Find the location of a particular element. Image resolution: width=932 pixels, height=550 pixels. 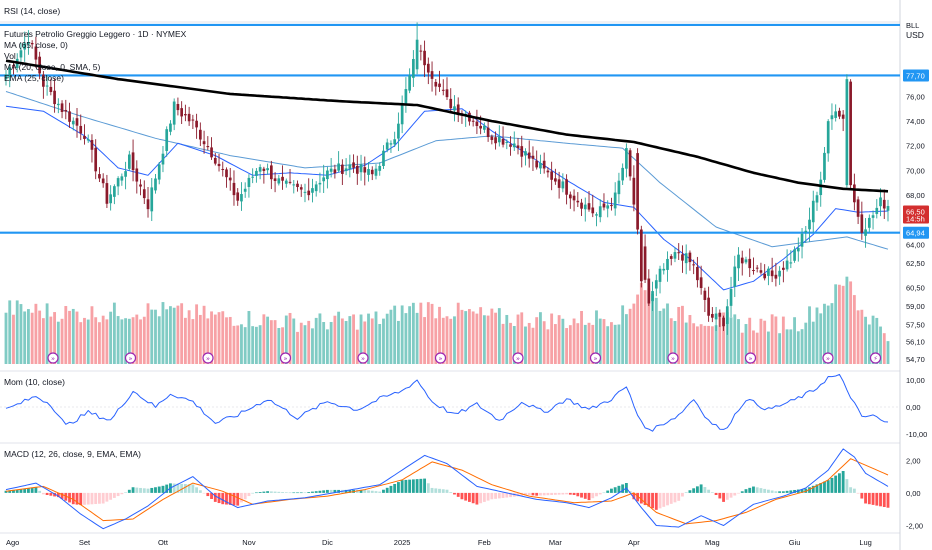

macd-label: MACD (12, 26, close, 9, EMA, EMA) is located at coordinates (72, 454).